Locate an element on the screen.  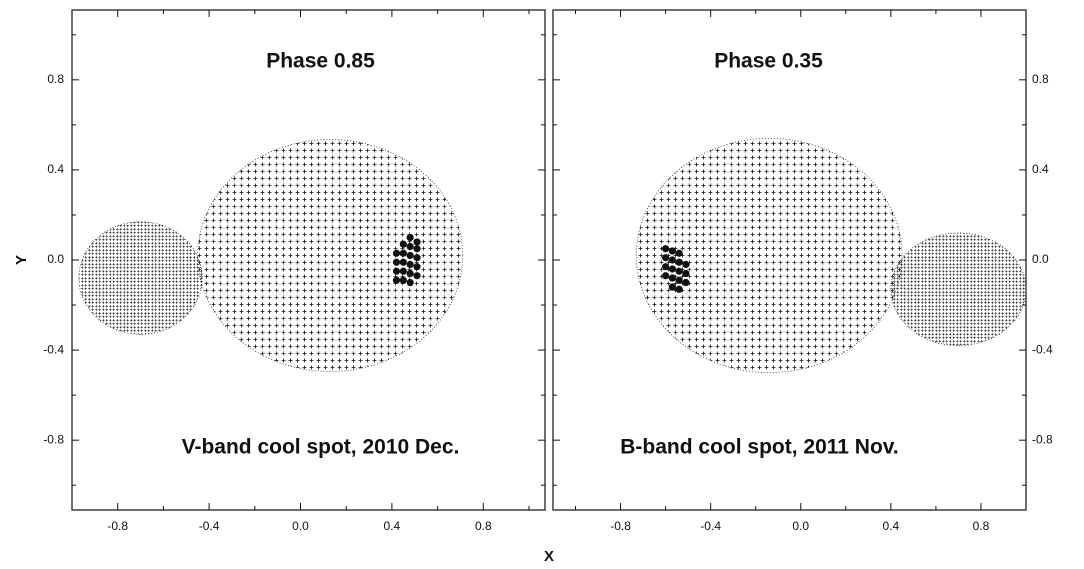
panel-title: Phase 0.35 is located at coordinates (768, 61).